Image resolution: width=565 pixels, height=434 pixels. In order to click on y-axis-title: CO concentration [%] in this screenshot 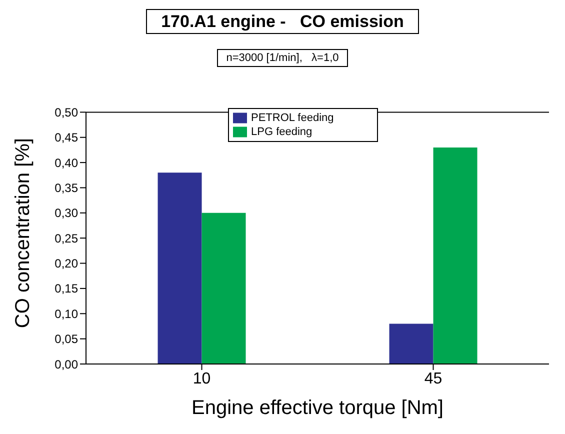, I will do `click(23, 233)`.